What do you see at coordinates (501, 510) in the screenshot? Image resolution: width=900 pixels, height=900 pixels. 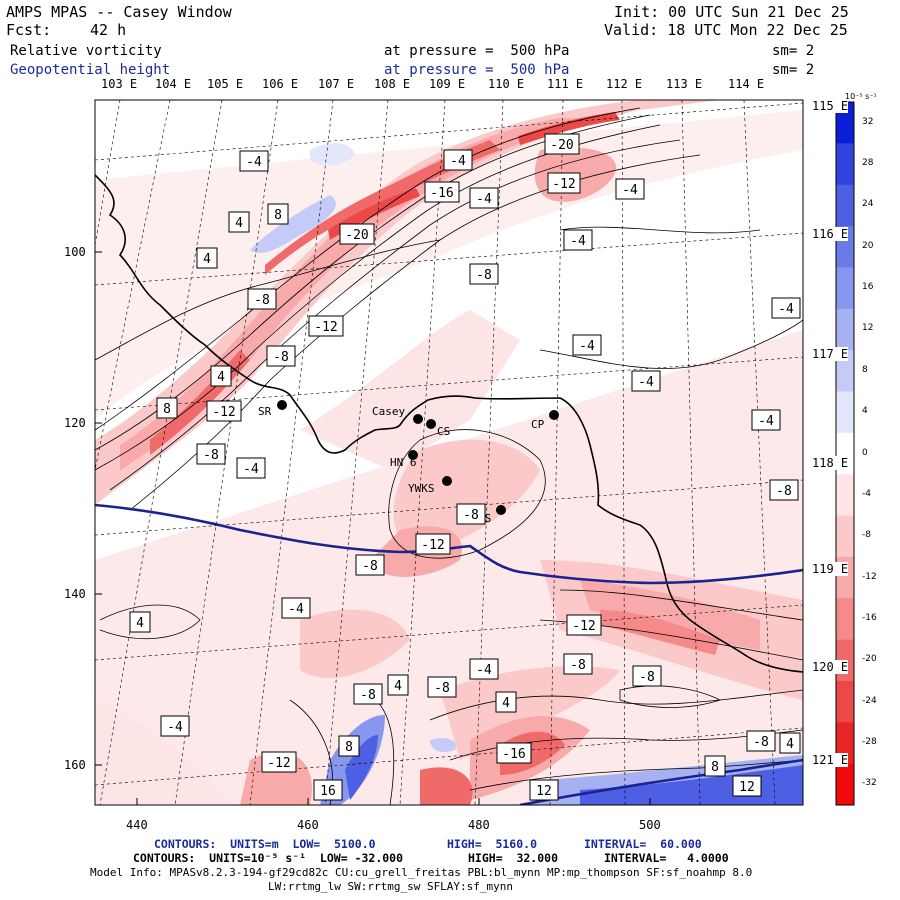 I see `station-ds-marker` at bounding box center [501, 510].